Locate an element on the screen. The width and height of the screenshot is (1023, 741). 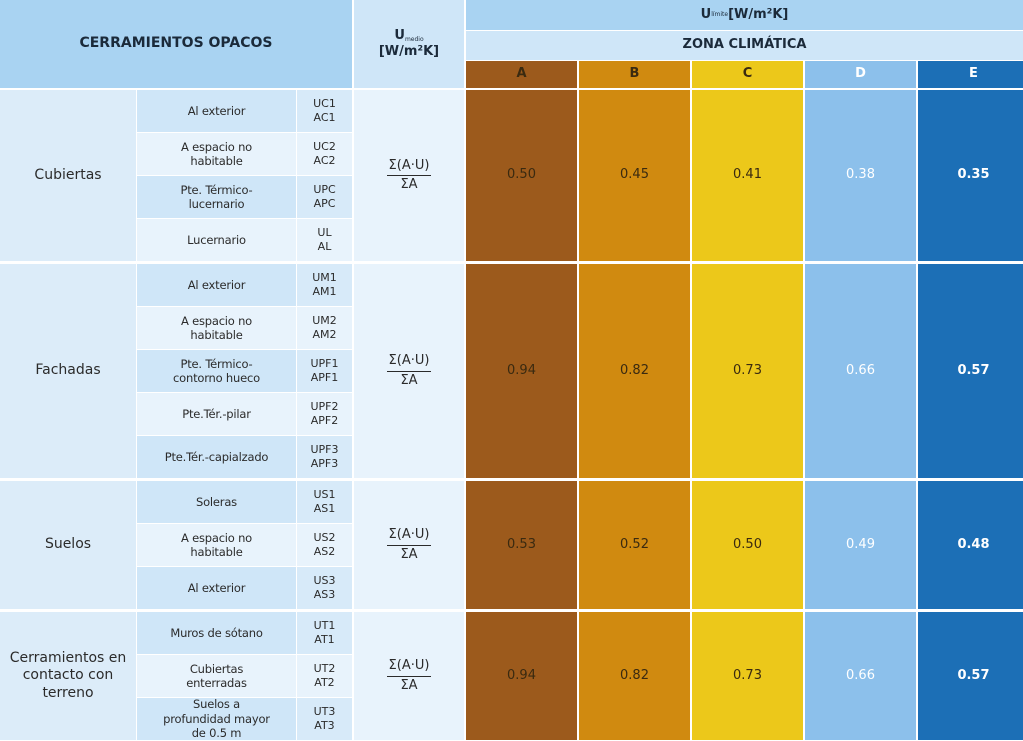
code: APF1 is located at coordinates (324, 377).